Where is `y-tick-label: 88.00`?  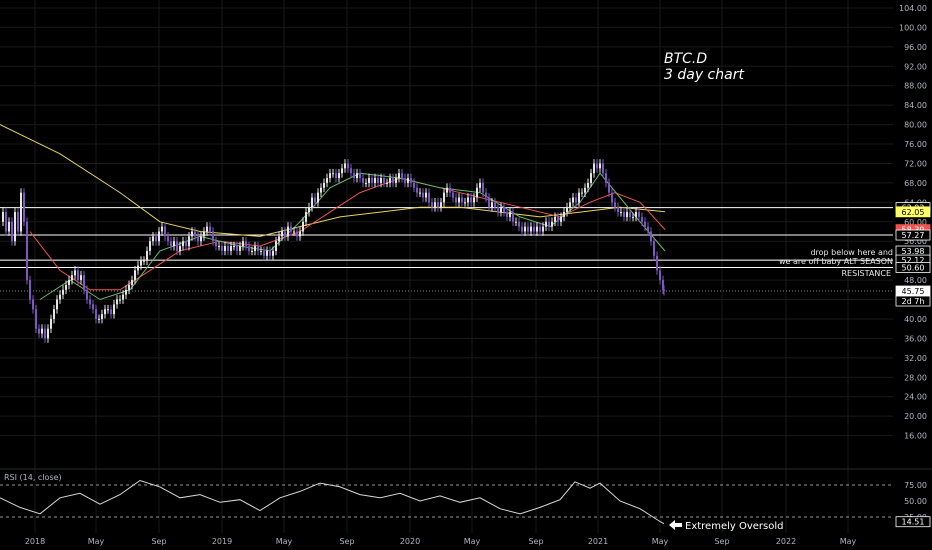 y-tick-label: 88.00 is located at coordinates (915, 86).